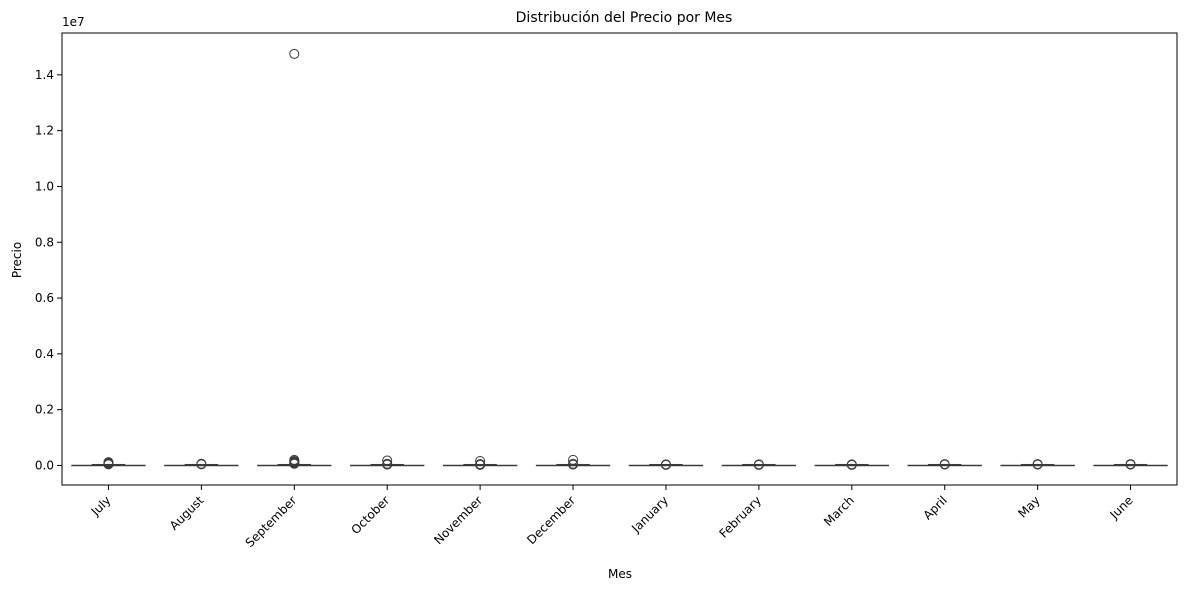 This screenshot has height=590, width=1189. I want to click on x-tick-label: September, so click(271, 521).